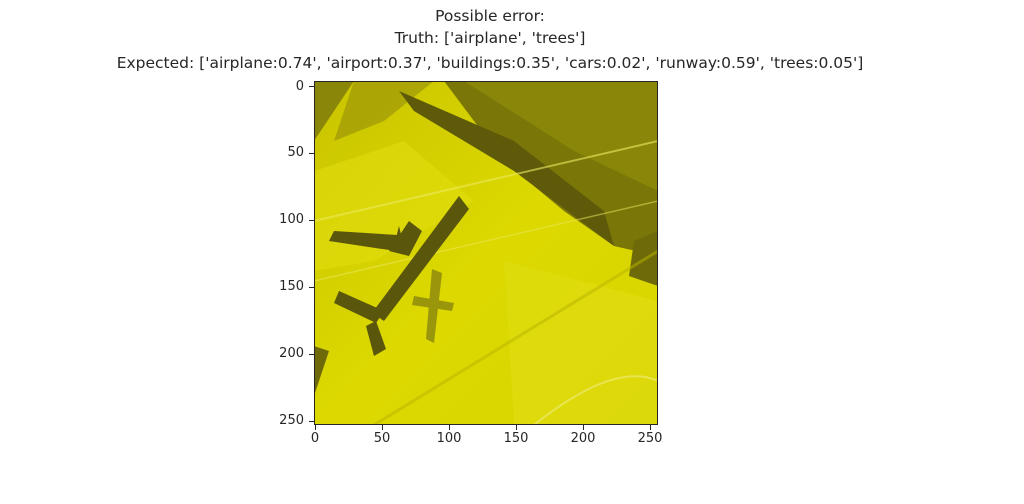 This screenshot has width=1024, height=504. I want to click on y-tick-label: 0, so click(299, 86).